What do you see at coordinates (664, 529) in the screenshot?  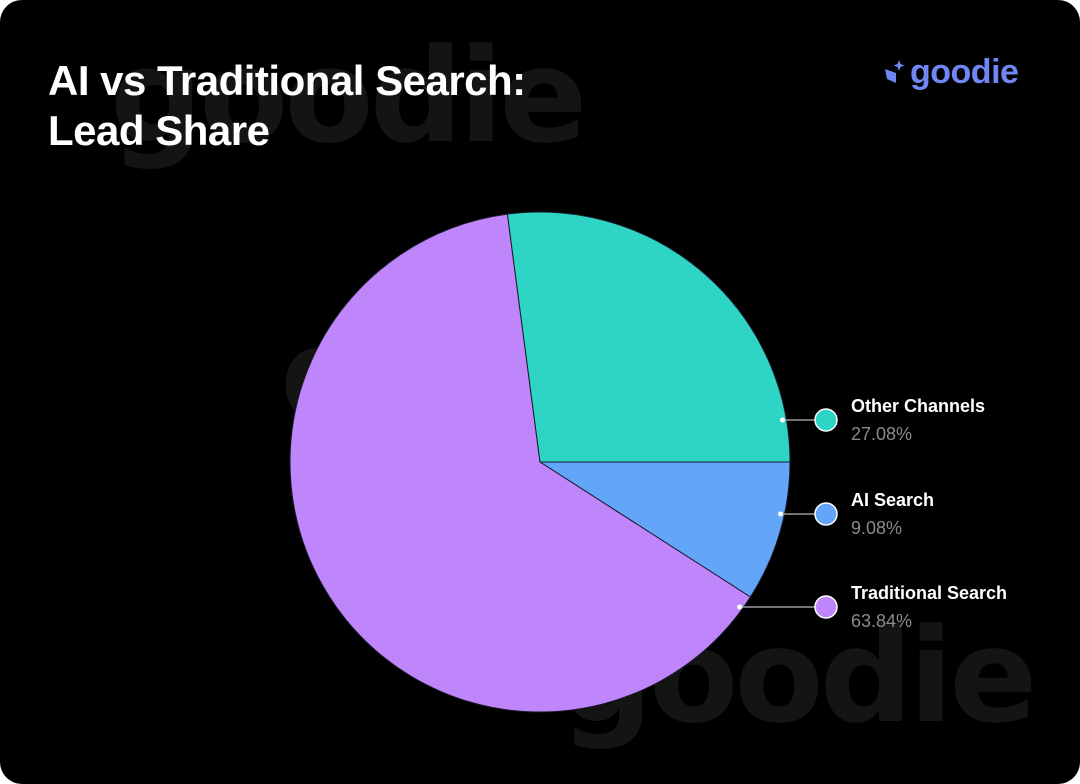 I see `pie-slice-ai-search` at bounding box center [664, 529].